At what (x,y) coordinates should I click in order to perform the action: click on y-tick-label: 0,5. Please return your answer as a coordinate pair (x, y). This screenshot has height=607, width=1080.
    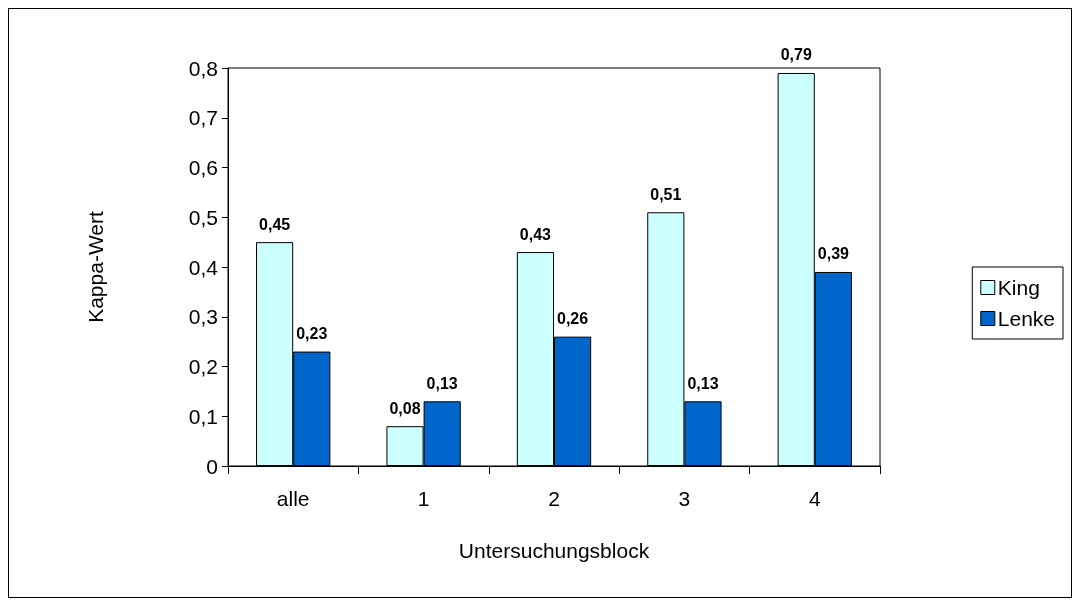
    Looking at the image, I should click on (203, 217).